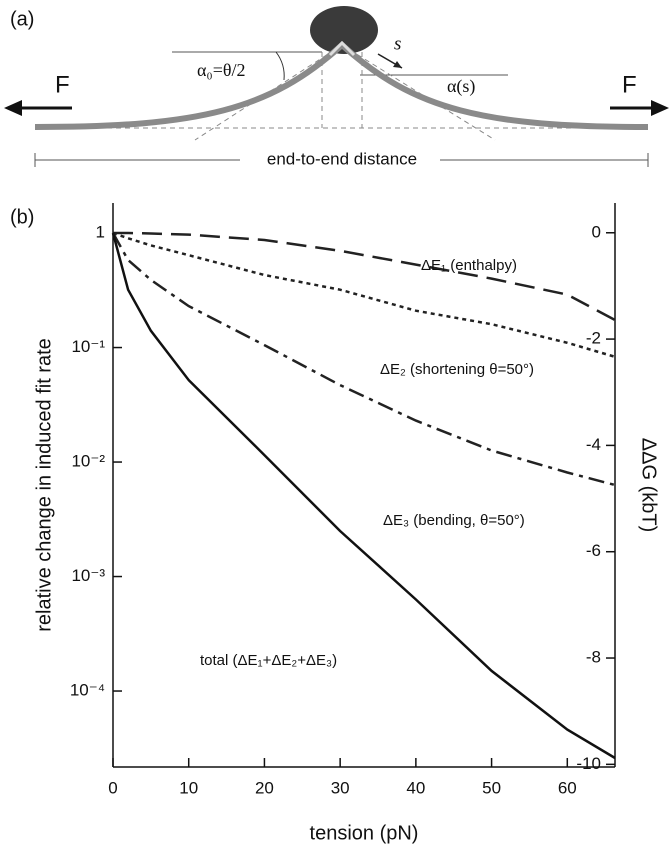 The height and width of the screenshot is (857, 671). I want to click on y-tick-label: 10⁻⁴, so click(87, 690).